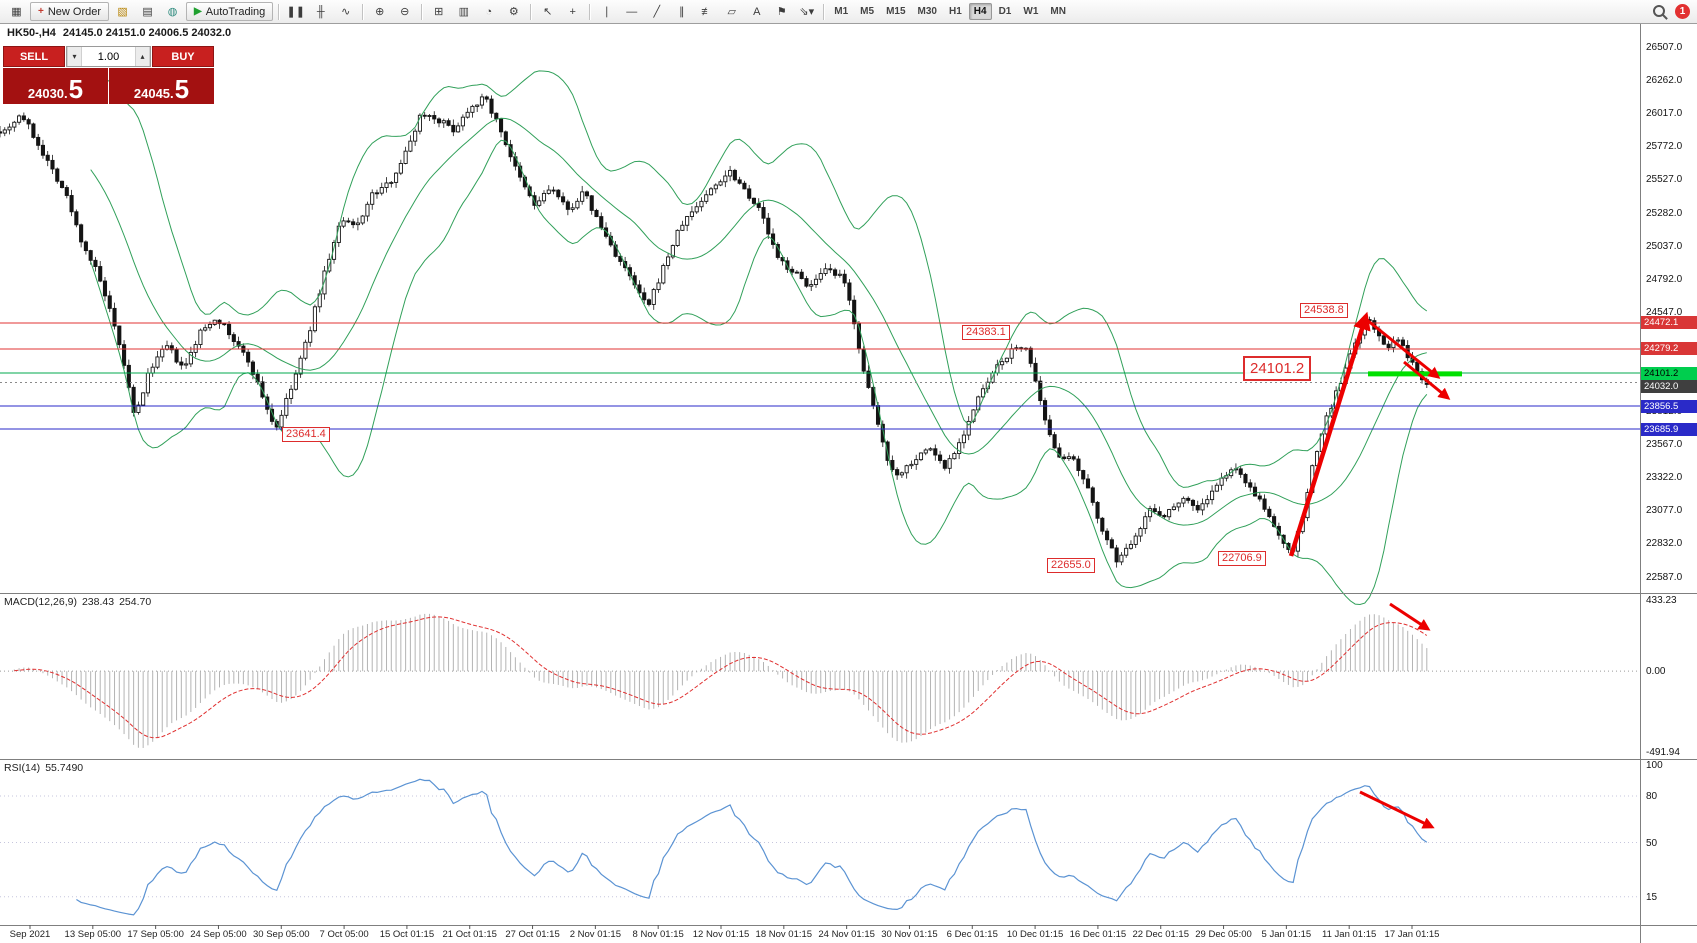 This screenshot has width=1697, height=943. What do you see at coordinates (98, 602) in the screenshot?
I see `macd-value-1: 238.43` at bounding box center [98, 602].